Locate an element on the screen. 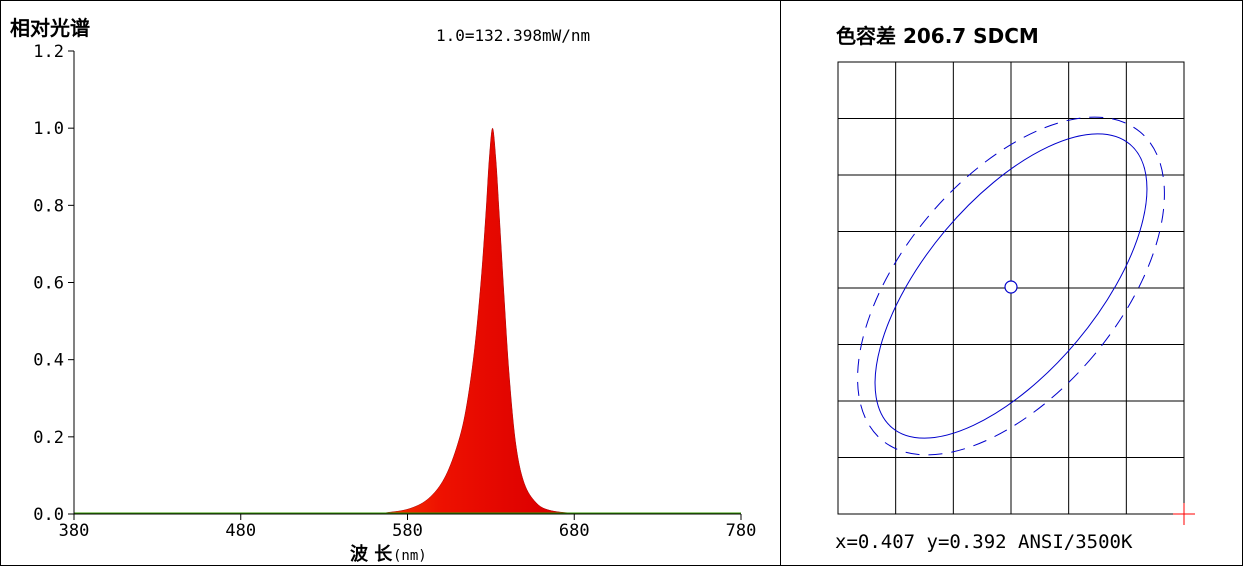  spectrum-title: 相对光谱 is located at coordinates (50, 28).